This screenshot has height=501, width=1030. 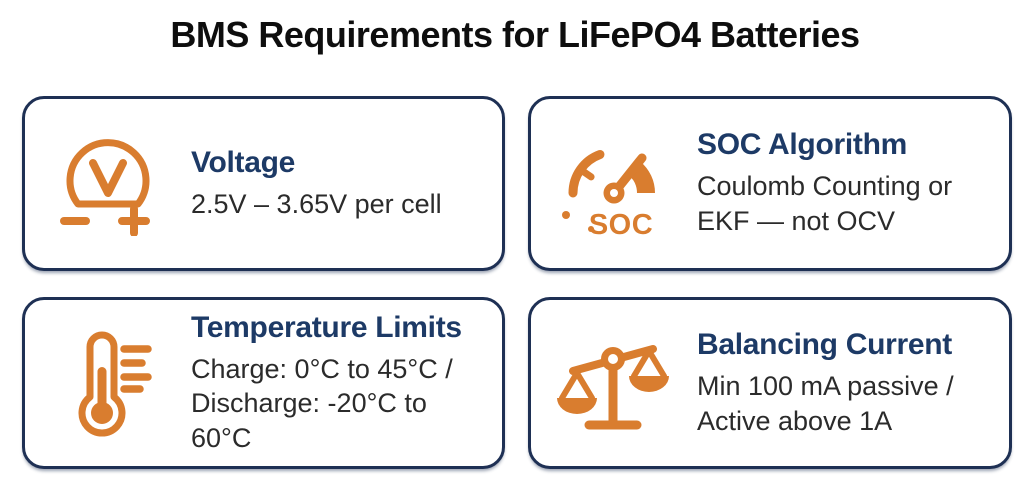 I want to click on card-text: Voltage 2.5V – 3.65V per cell, so click(x=338, y=184).